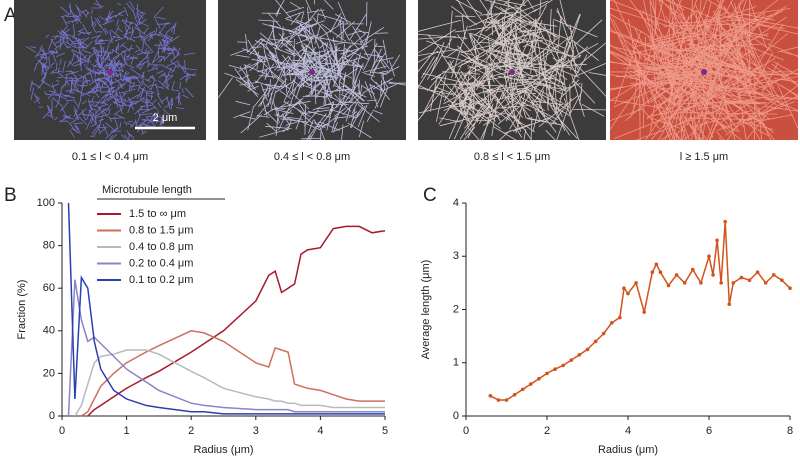  I want to click on legend-title: Microtubule length, so click(147, 190).